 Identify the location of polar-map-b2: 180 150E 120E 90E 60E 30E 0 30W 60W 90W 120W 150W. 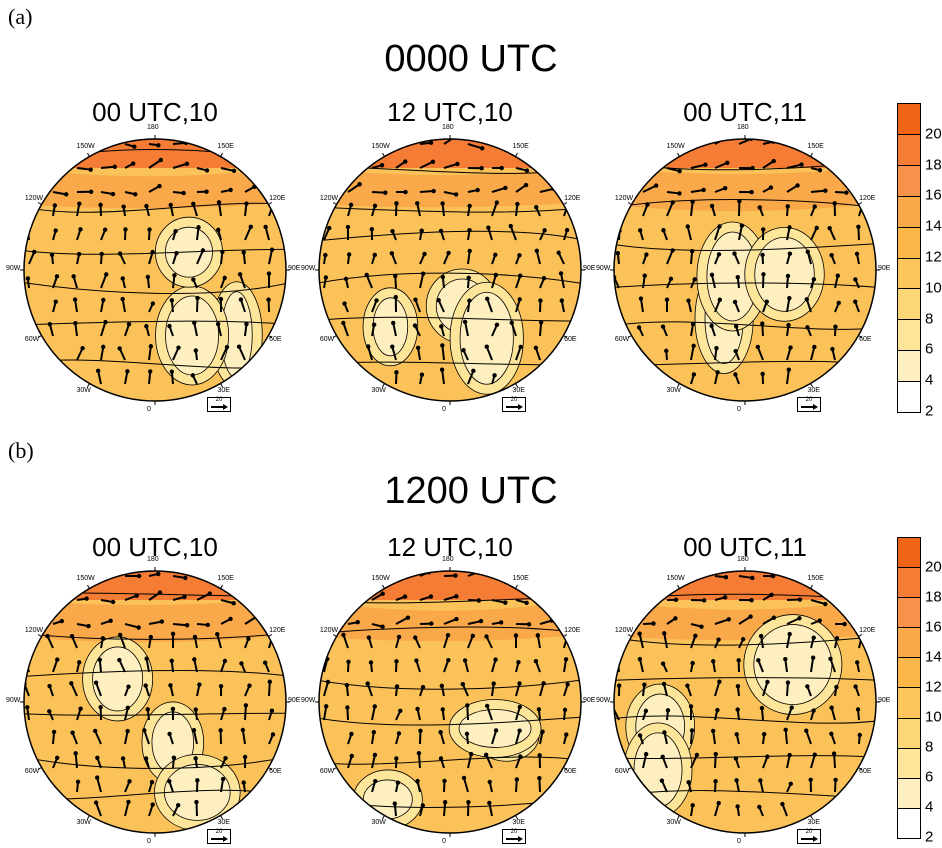
(448, 700).